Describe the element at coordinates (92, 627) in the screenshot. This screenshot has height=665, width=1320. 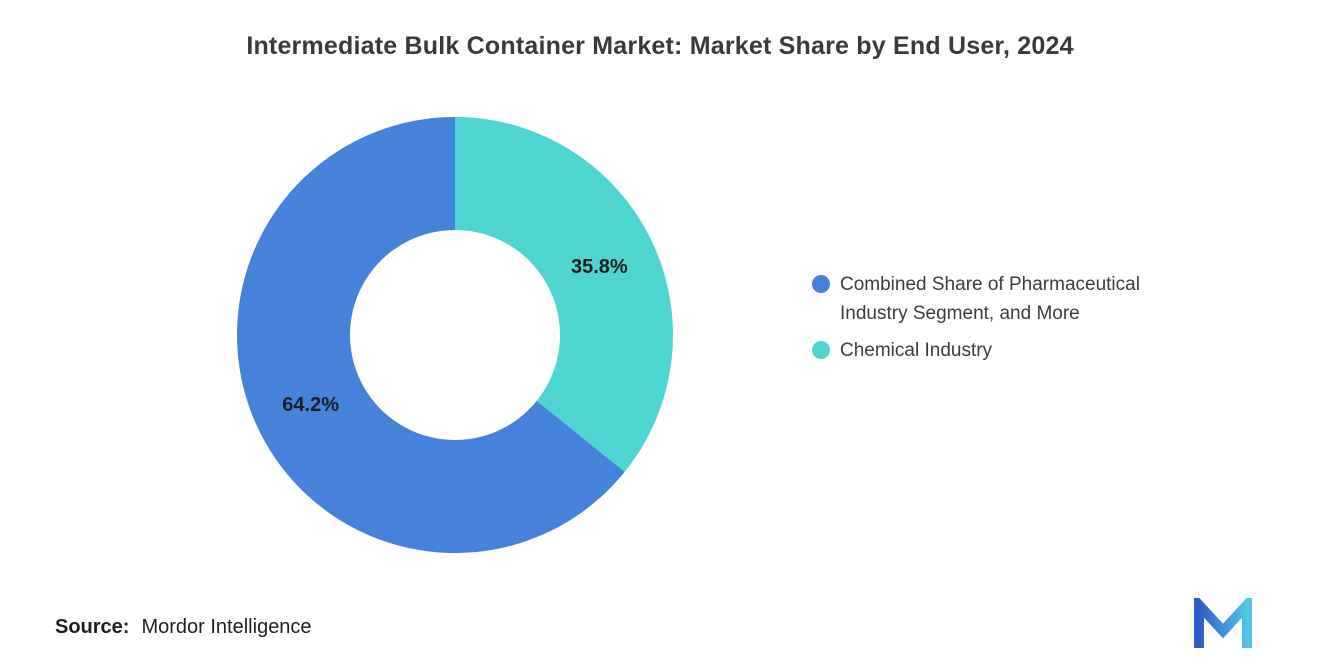
I see `source-label: Source:` at that location.